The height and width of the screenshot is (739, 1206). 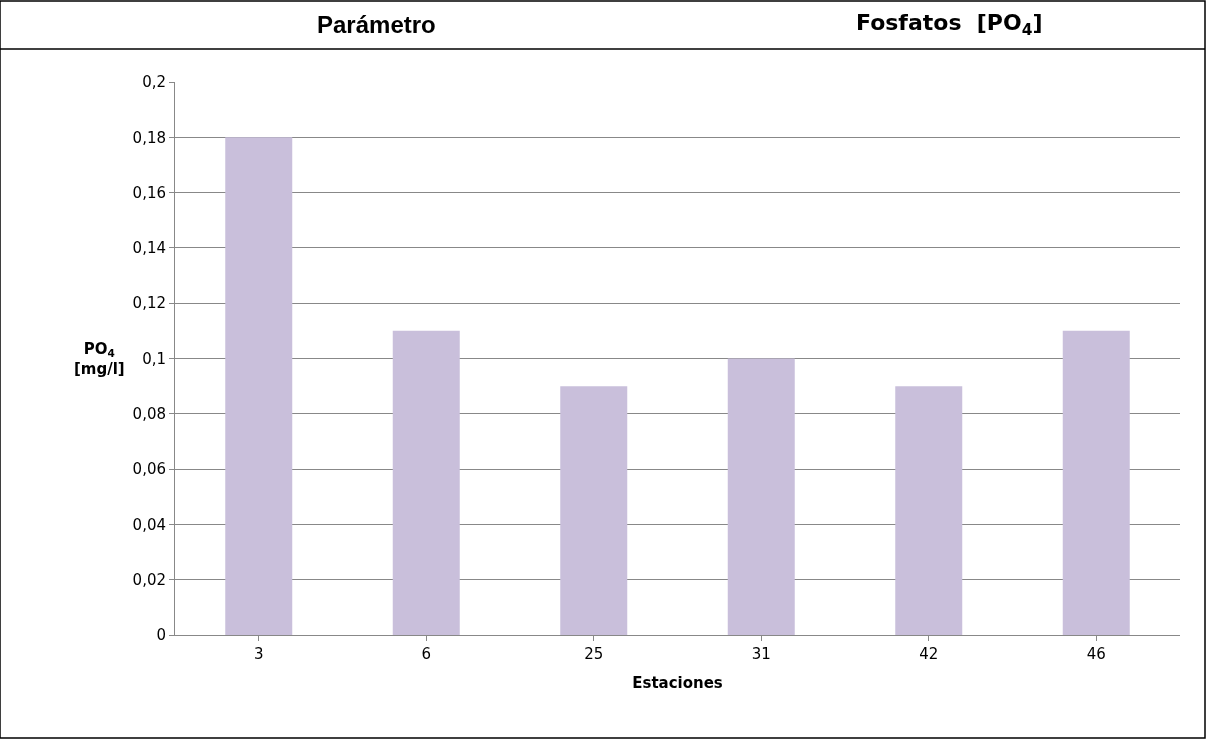 I want to click on y-tick-label: 0,06, so click(x=149, y=469).